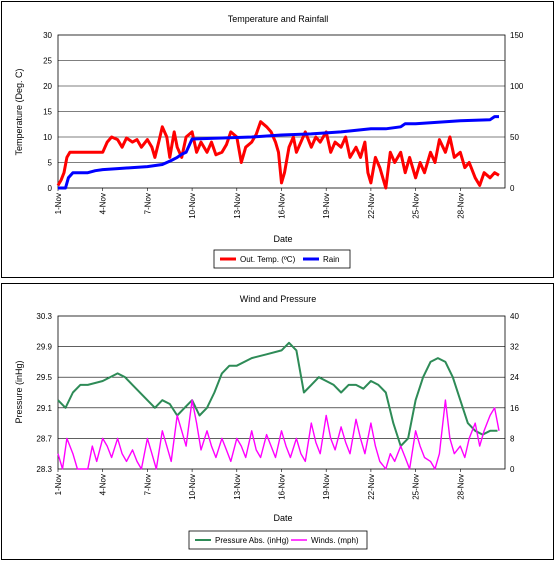  Describe the element at coordinates (514, 347) in the screenshot. I see `y2-tick-label: 32` at that location.